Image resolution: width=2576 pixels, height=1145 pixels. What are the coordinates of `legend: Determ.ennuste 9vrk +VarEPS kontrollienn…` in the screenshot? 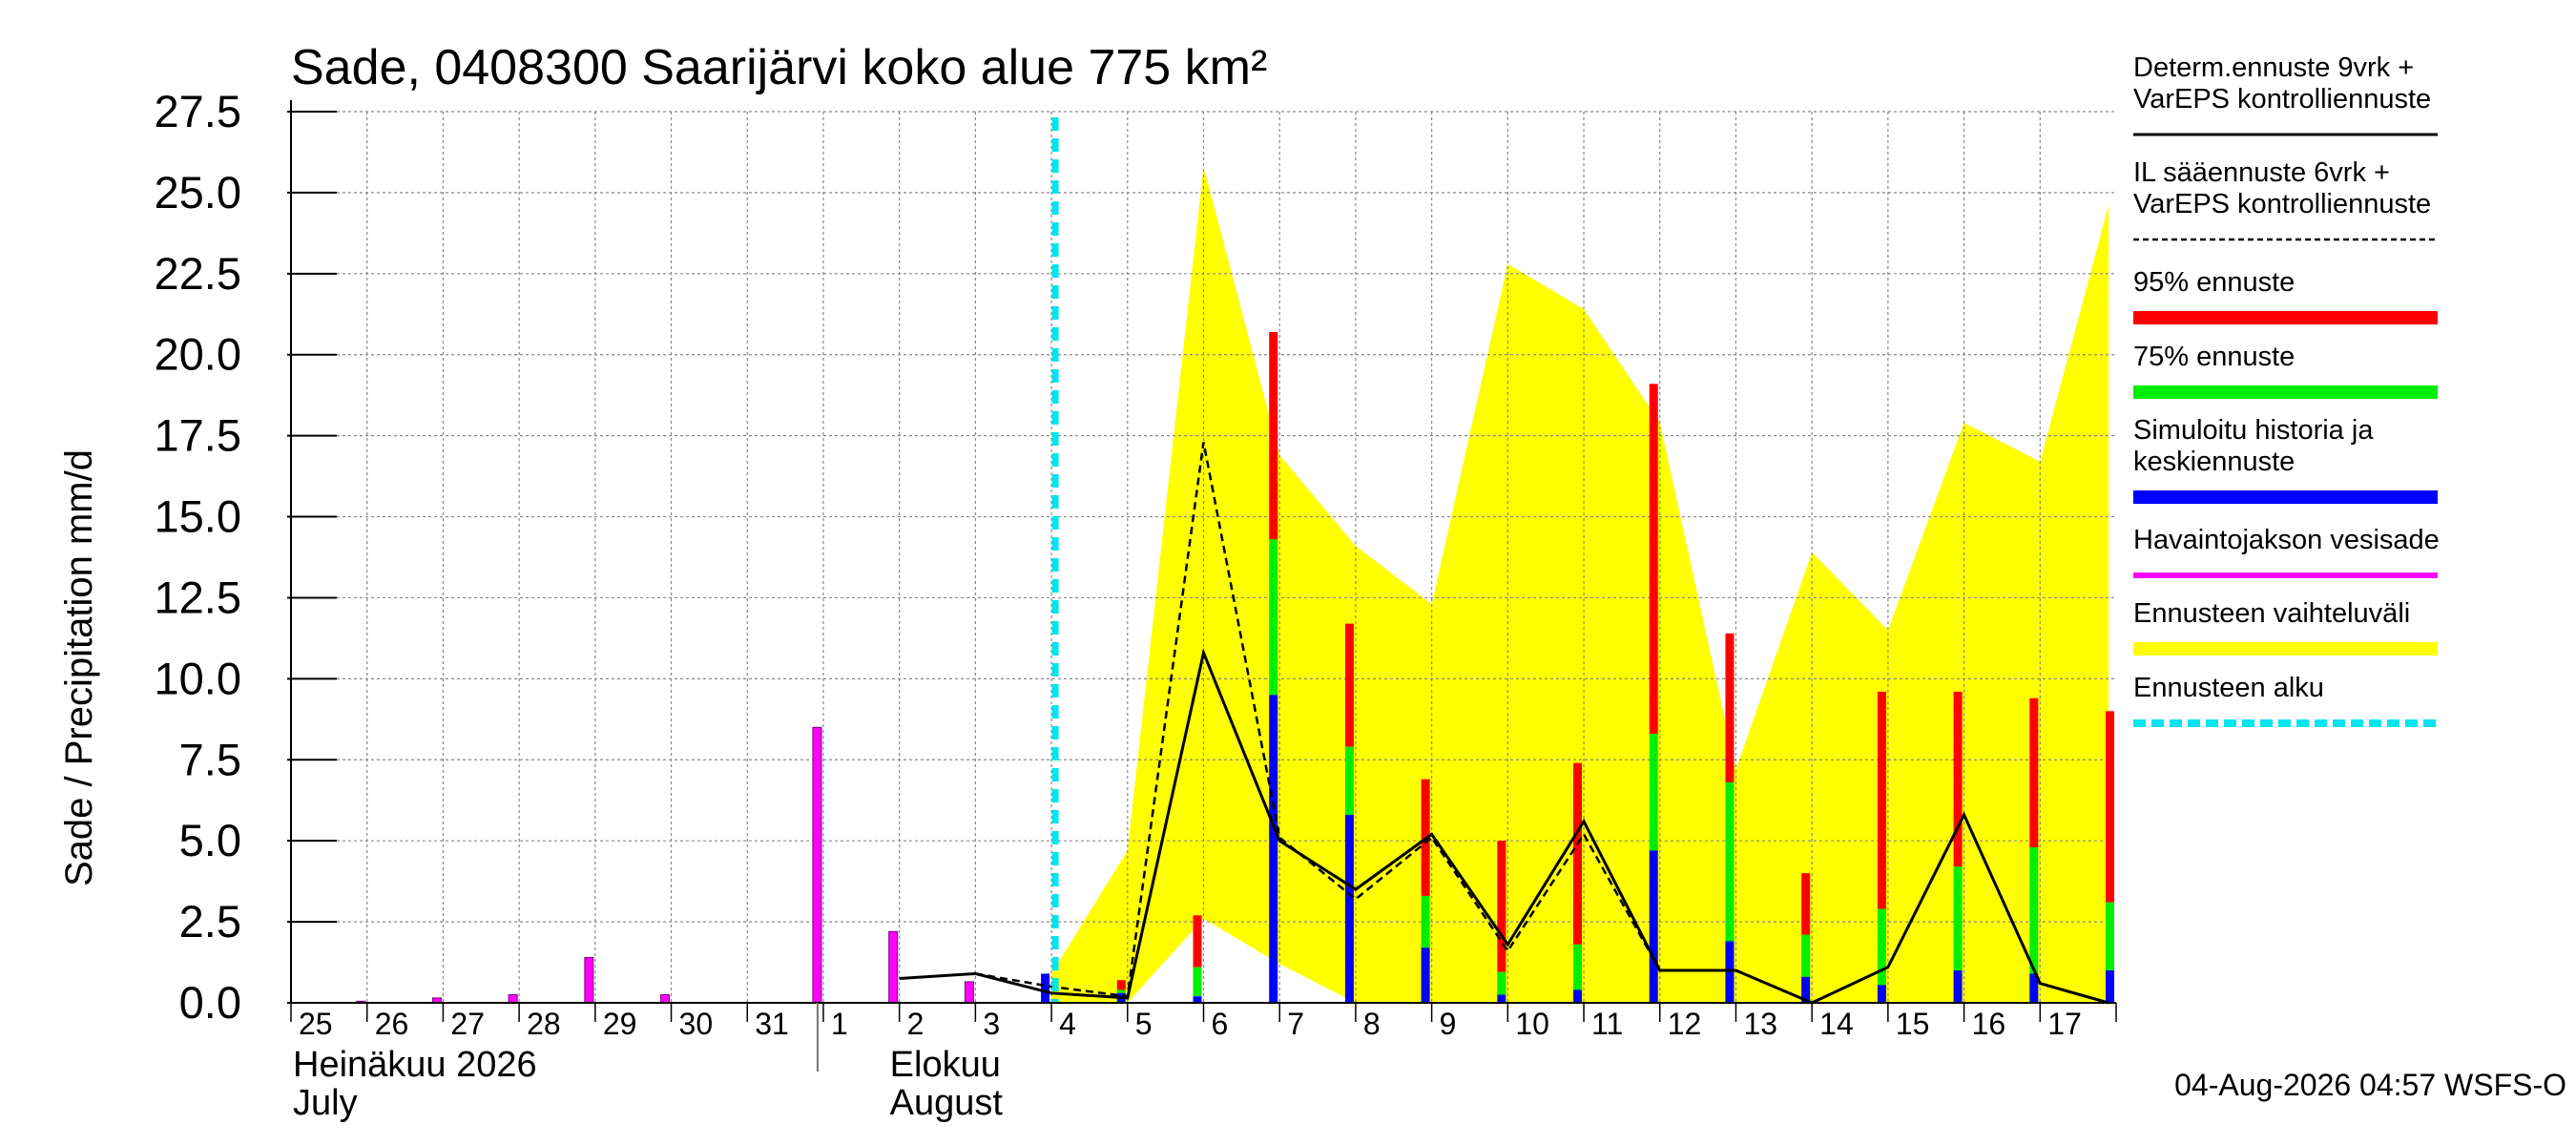 It's located at (2286, 390).